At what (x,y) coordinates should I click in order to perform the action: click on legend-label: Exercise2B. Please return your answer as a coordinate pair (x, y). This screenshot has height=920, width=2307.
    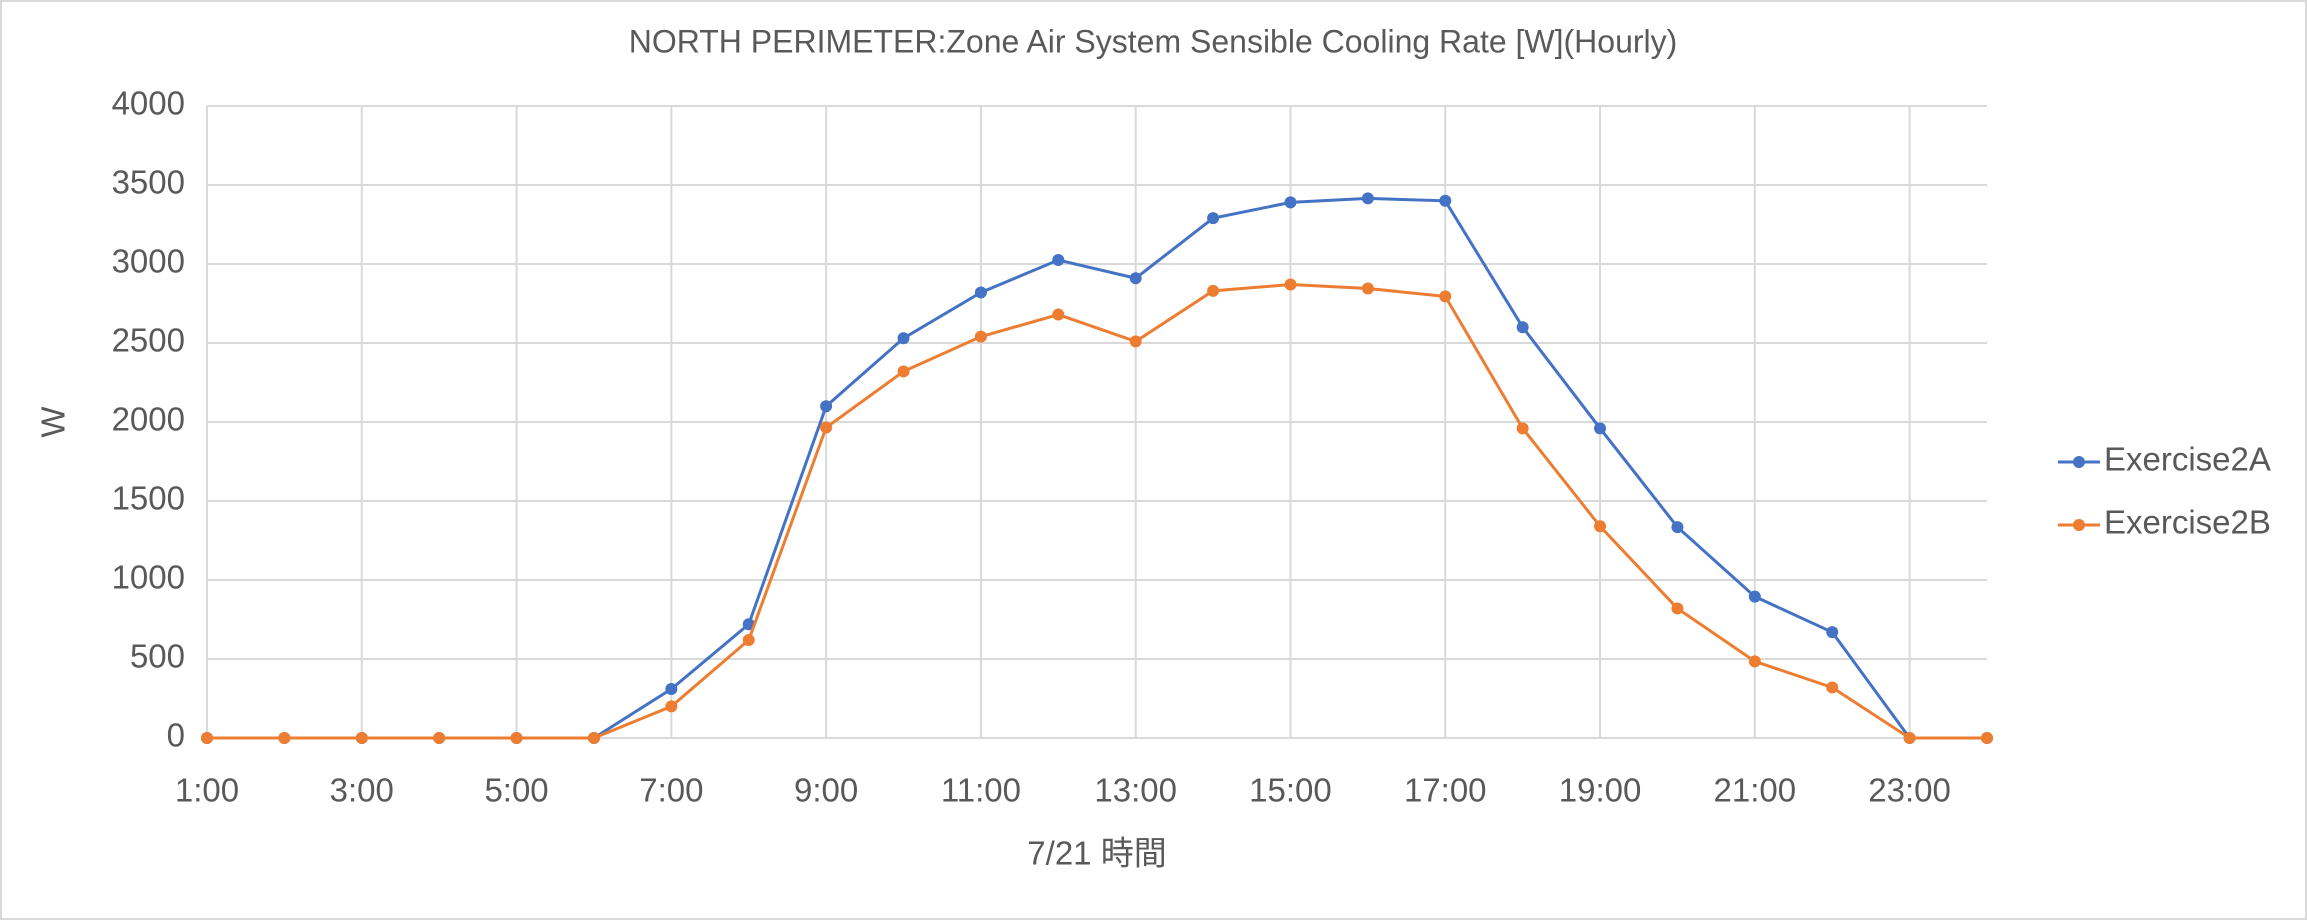
    Looking at the image, I should click on (2187, 522).